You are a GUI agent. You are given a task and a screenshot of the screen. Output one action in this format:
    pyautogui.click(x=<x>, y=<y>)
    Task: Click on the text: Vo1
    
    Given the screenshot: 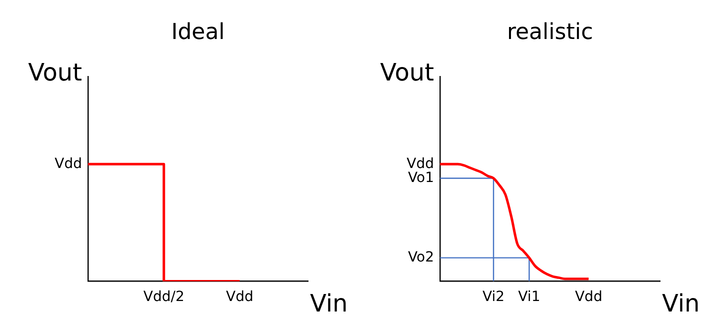 What is the action you would take?
    pyautogui.click(x=421, y=178)
    